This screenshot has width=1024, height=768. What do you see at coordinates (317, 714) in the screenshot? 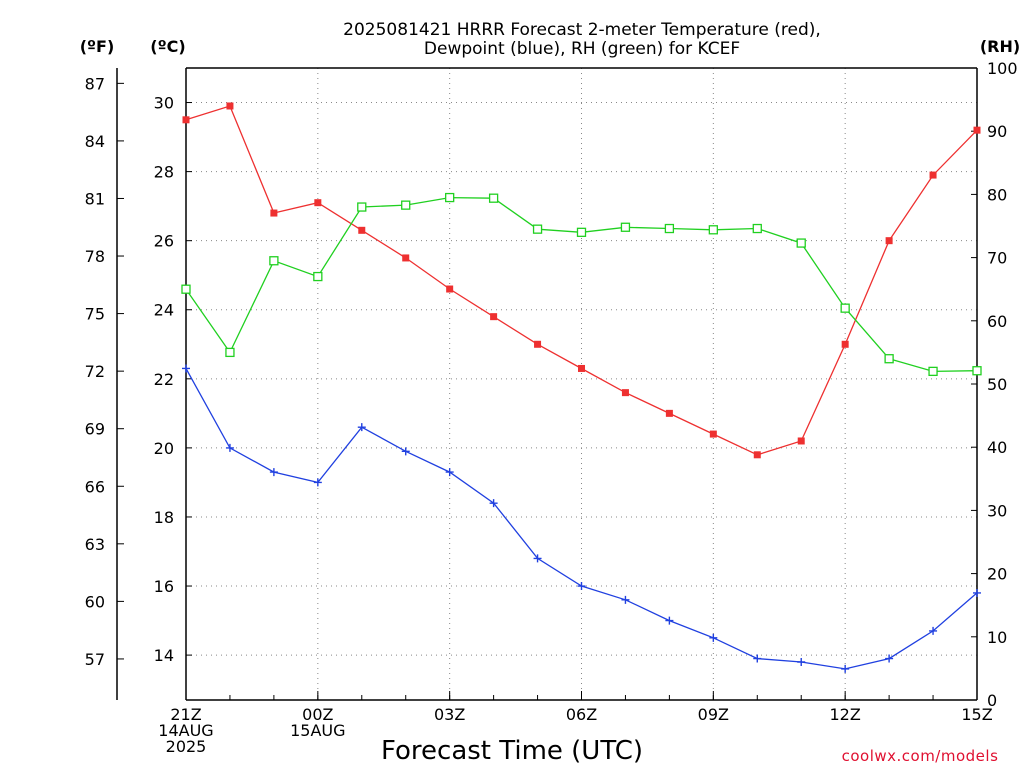
I see `time-tick-label: 00Z` at bounding box center [317, 714].